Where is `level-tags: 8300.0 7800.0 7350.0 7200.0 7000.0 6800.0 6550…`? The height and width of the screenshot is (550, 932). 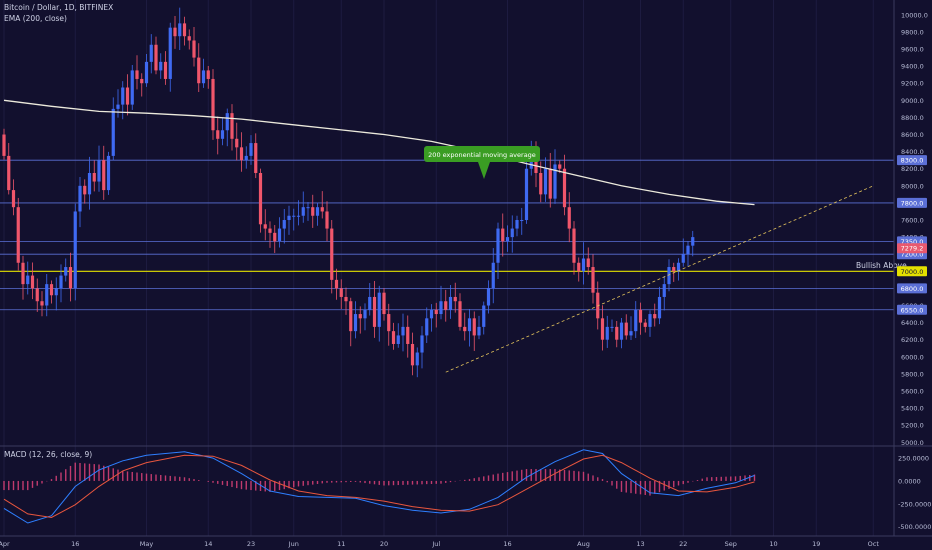
level-tags: 8300.0 7800.0 7350.0 7200.0 7000.0 6800.0 6550… is located at coordinates (912, 235).